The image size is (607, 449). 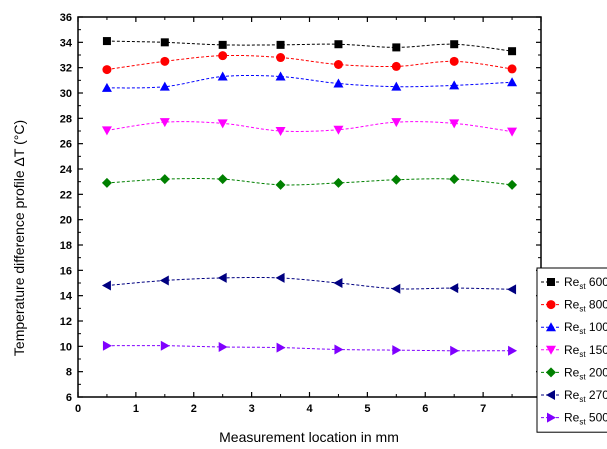 What do you see at coordinates (574, 306) in the screenshot?
I see `legend-item-800: Rest 800` at bounding box center [574, 306].